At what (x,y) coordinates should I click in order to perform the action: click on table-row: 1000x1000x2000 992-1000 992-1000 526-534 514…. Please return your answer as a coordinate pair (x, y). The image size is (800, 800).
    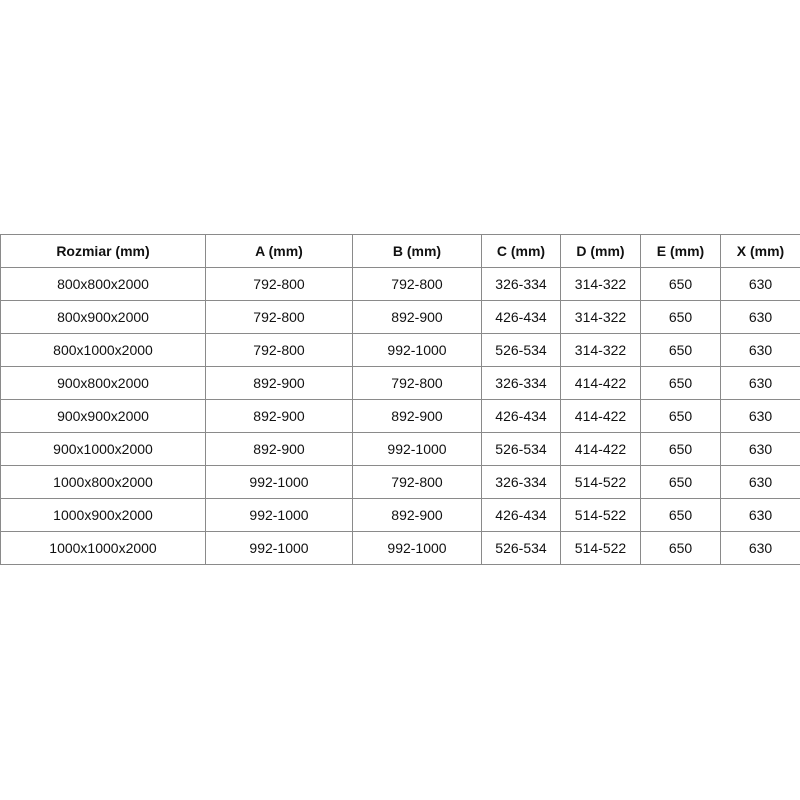
    Looking at the image, I should click on (400, 548).